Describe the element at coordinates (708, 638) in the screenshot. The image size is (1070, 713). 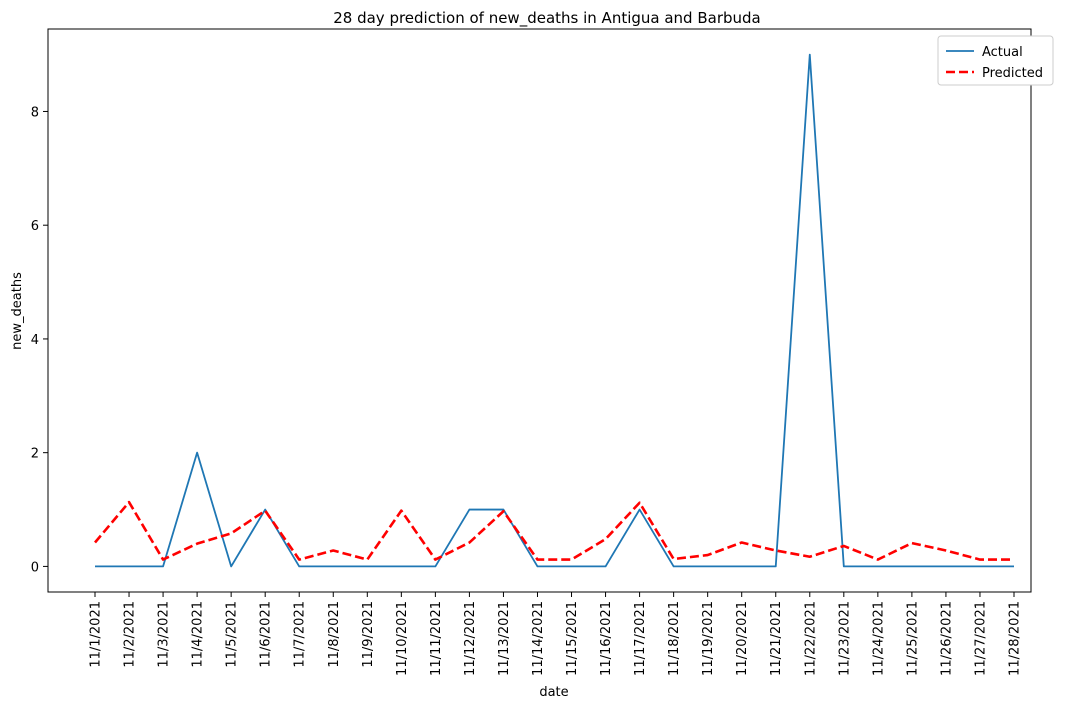
I see `x-tick-label: 11/19/2021` at that location.